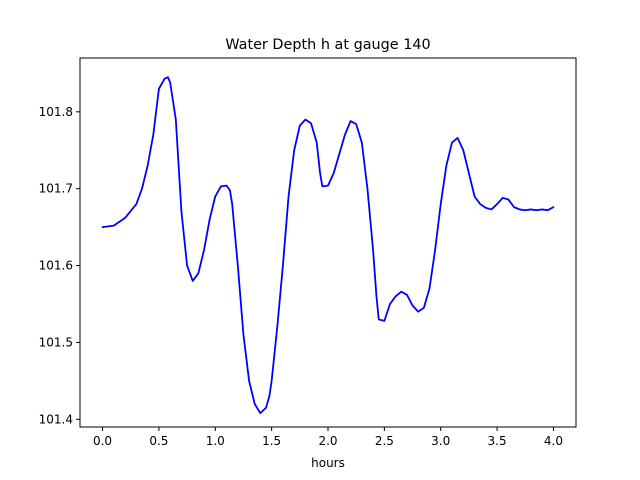  Describe the element at coordinates (497, 441) in the screenshot. I see `x-tick-label: 3.5` at that location.